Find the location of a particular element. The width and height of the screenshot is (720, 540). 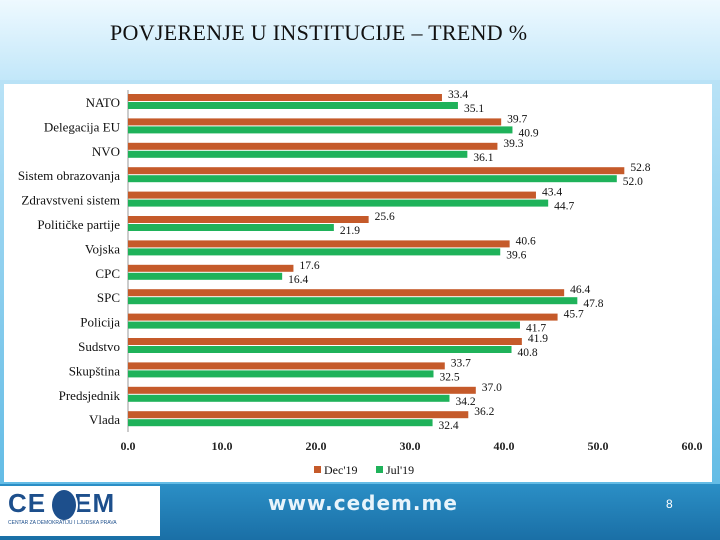

data-label: 44.7 is located at coordinates (564, 207).